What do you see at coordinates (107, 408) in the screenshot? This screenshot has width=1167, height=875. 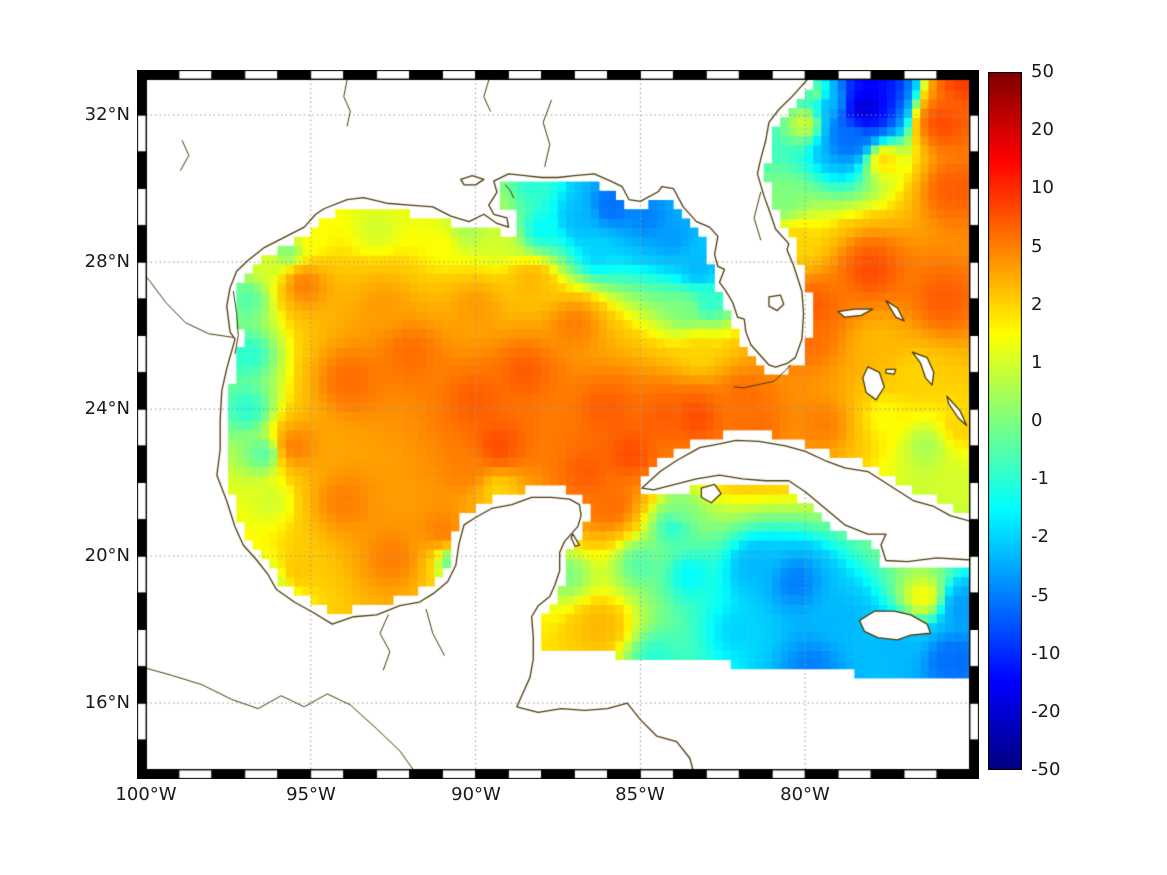 I see `y-tick-label: 24°N` at bounding box center [107, 408].